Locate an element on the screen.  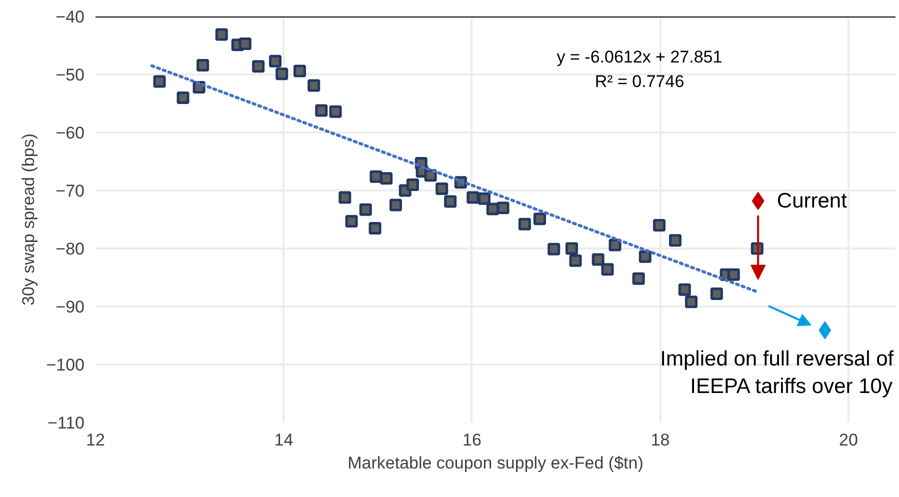
x-tick-label: 16 is located at coordinates (472, 440).